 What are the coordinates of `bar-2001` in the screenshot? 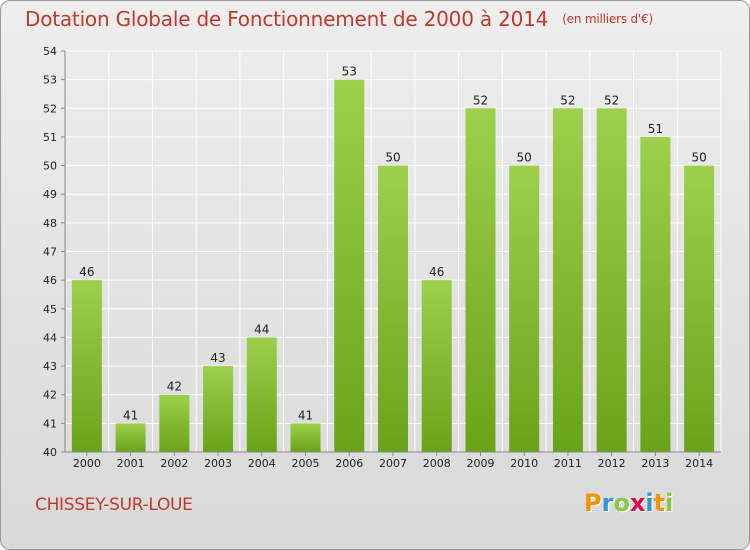 It's located at (130, 437).